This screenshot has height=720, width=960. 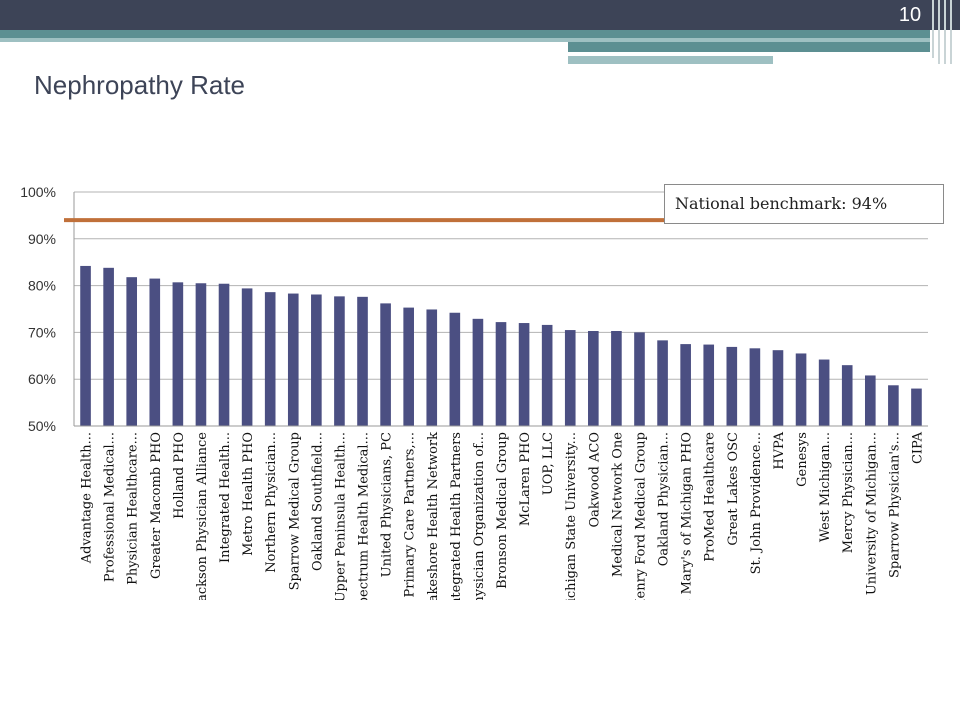 What do you see at coordinates (804, 204) in the screenshot?
I see `benchmark-callout: National benchmark: 94%` at bounding box center [804, 204].